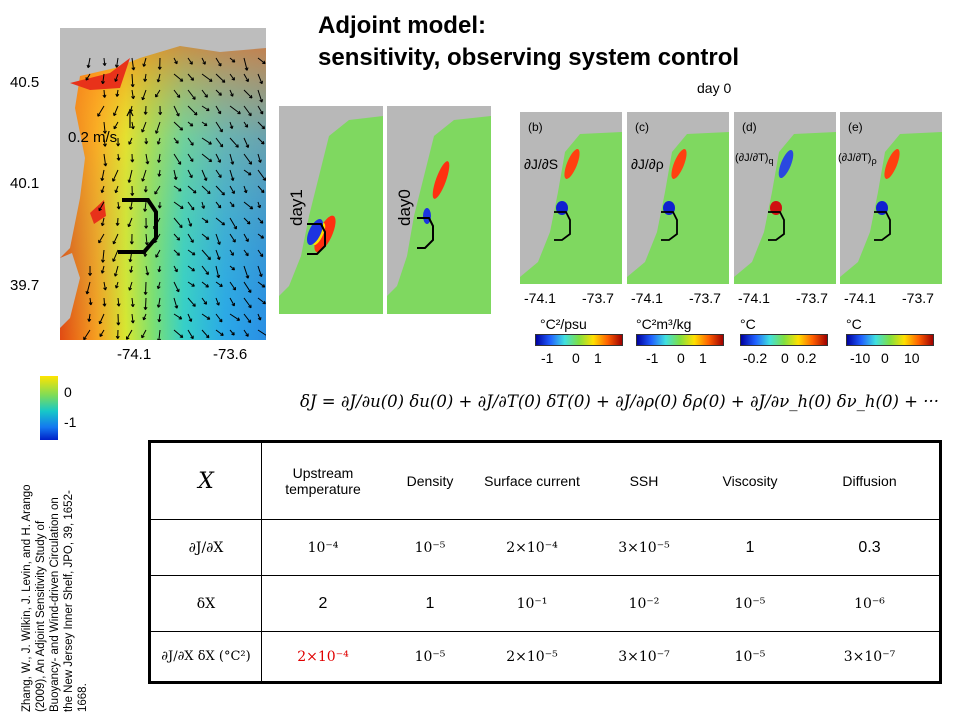 The width and height of the screenshot is (960, 720). What do you see at coordinates (703, 358) in the screenshot?
I see `panel-c-cb-tick-3: 1` at bounding box center [703, 358].